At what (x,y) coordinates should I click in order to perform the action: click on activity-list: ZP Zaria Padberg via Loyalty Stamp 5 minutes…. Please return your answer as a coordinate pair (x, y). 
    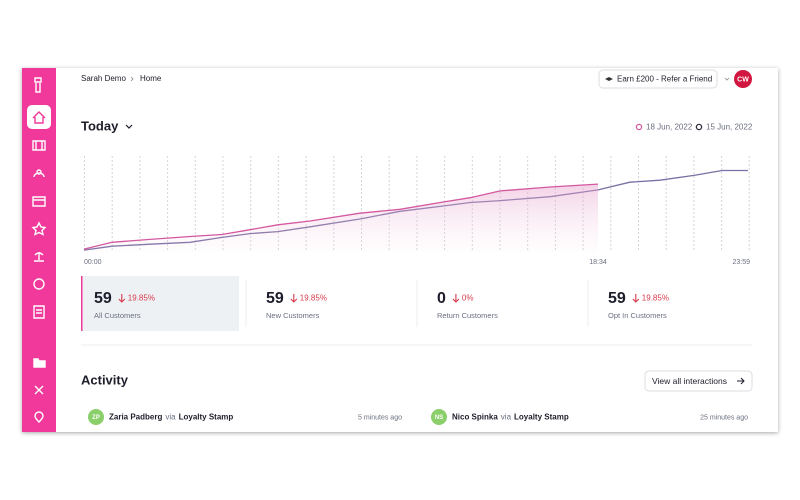
    Looking at the image, I should click on (418, 417).